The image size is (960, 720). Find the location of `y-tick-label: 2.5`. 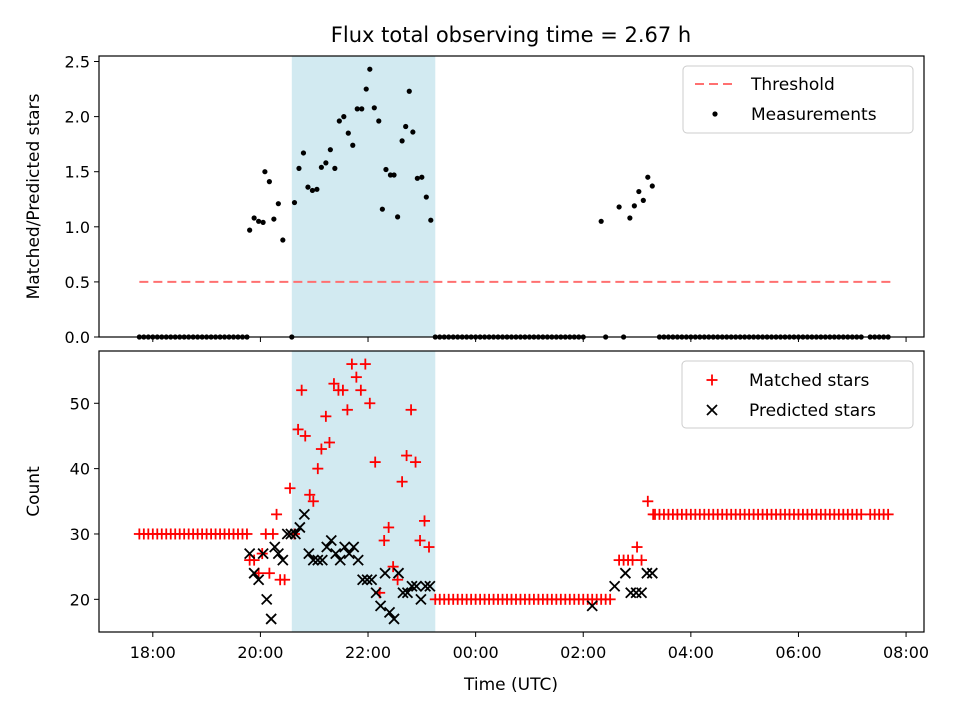

y-tick-label: 2.5 is located at coordinates (77, 62).